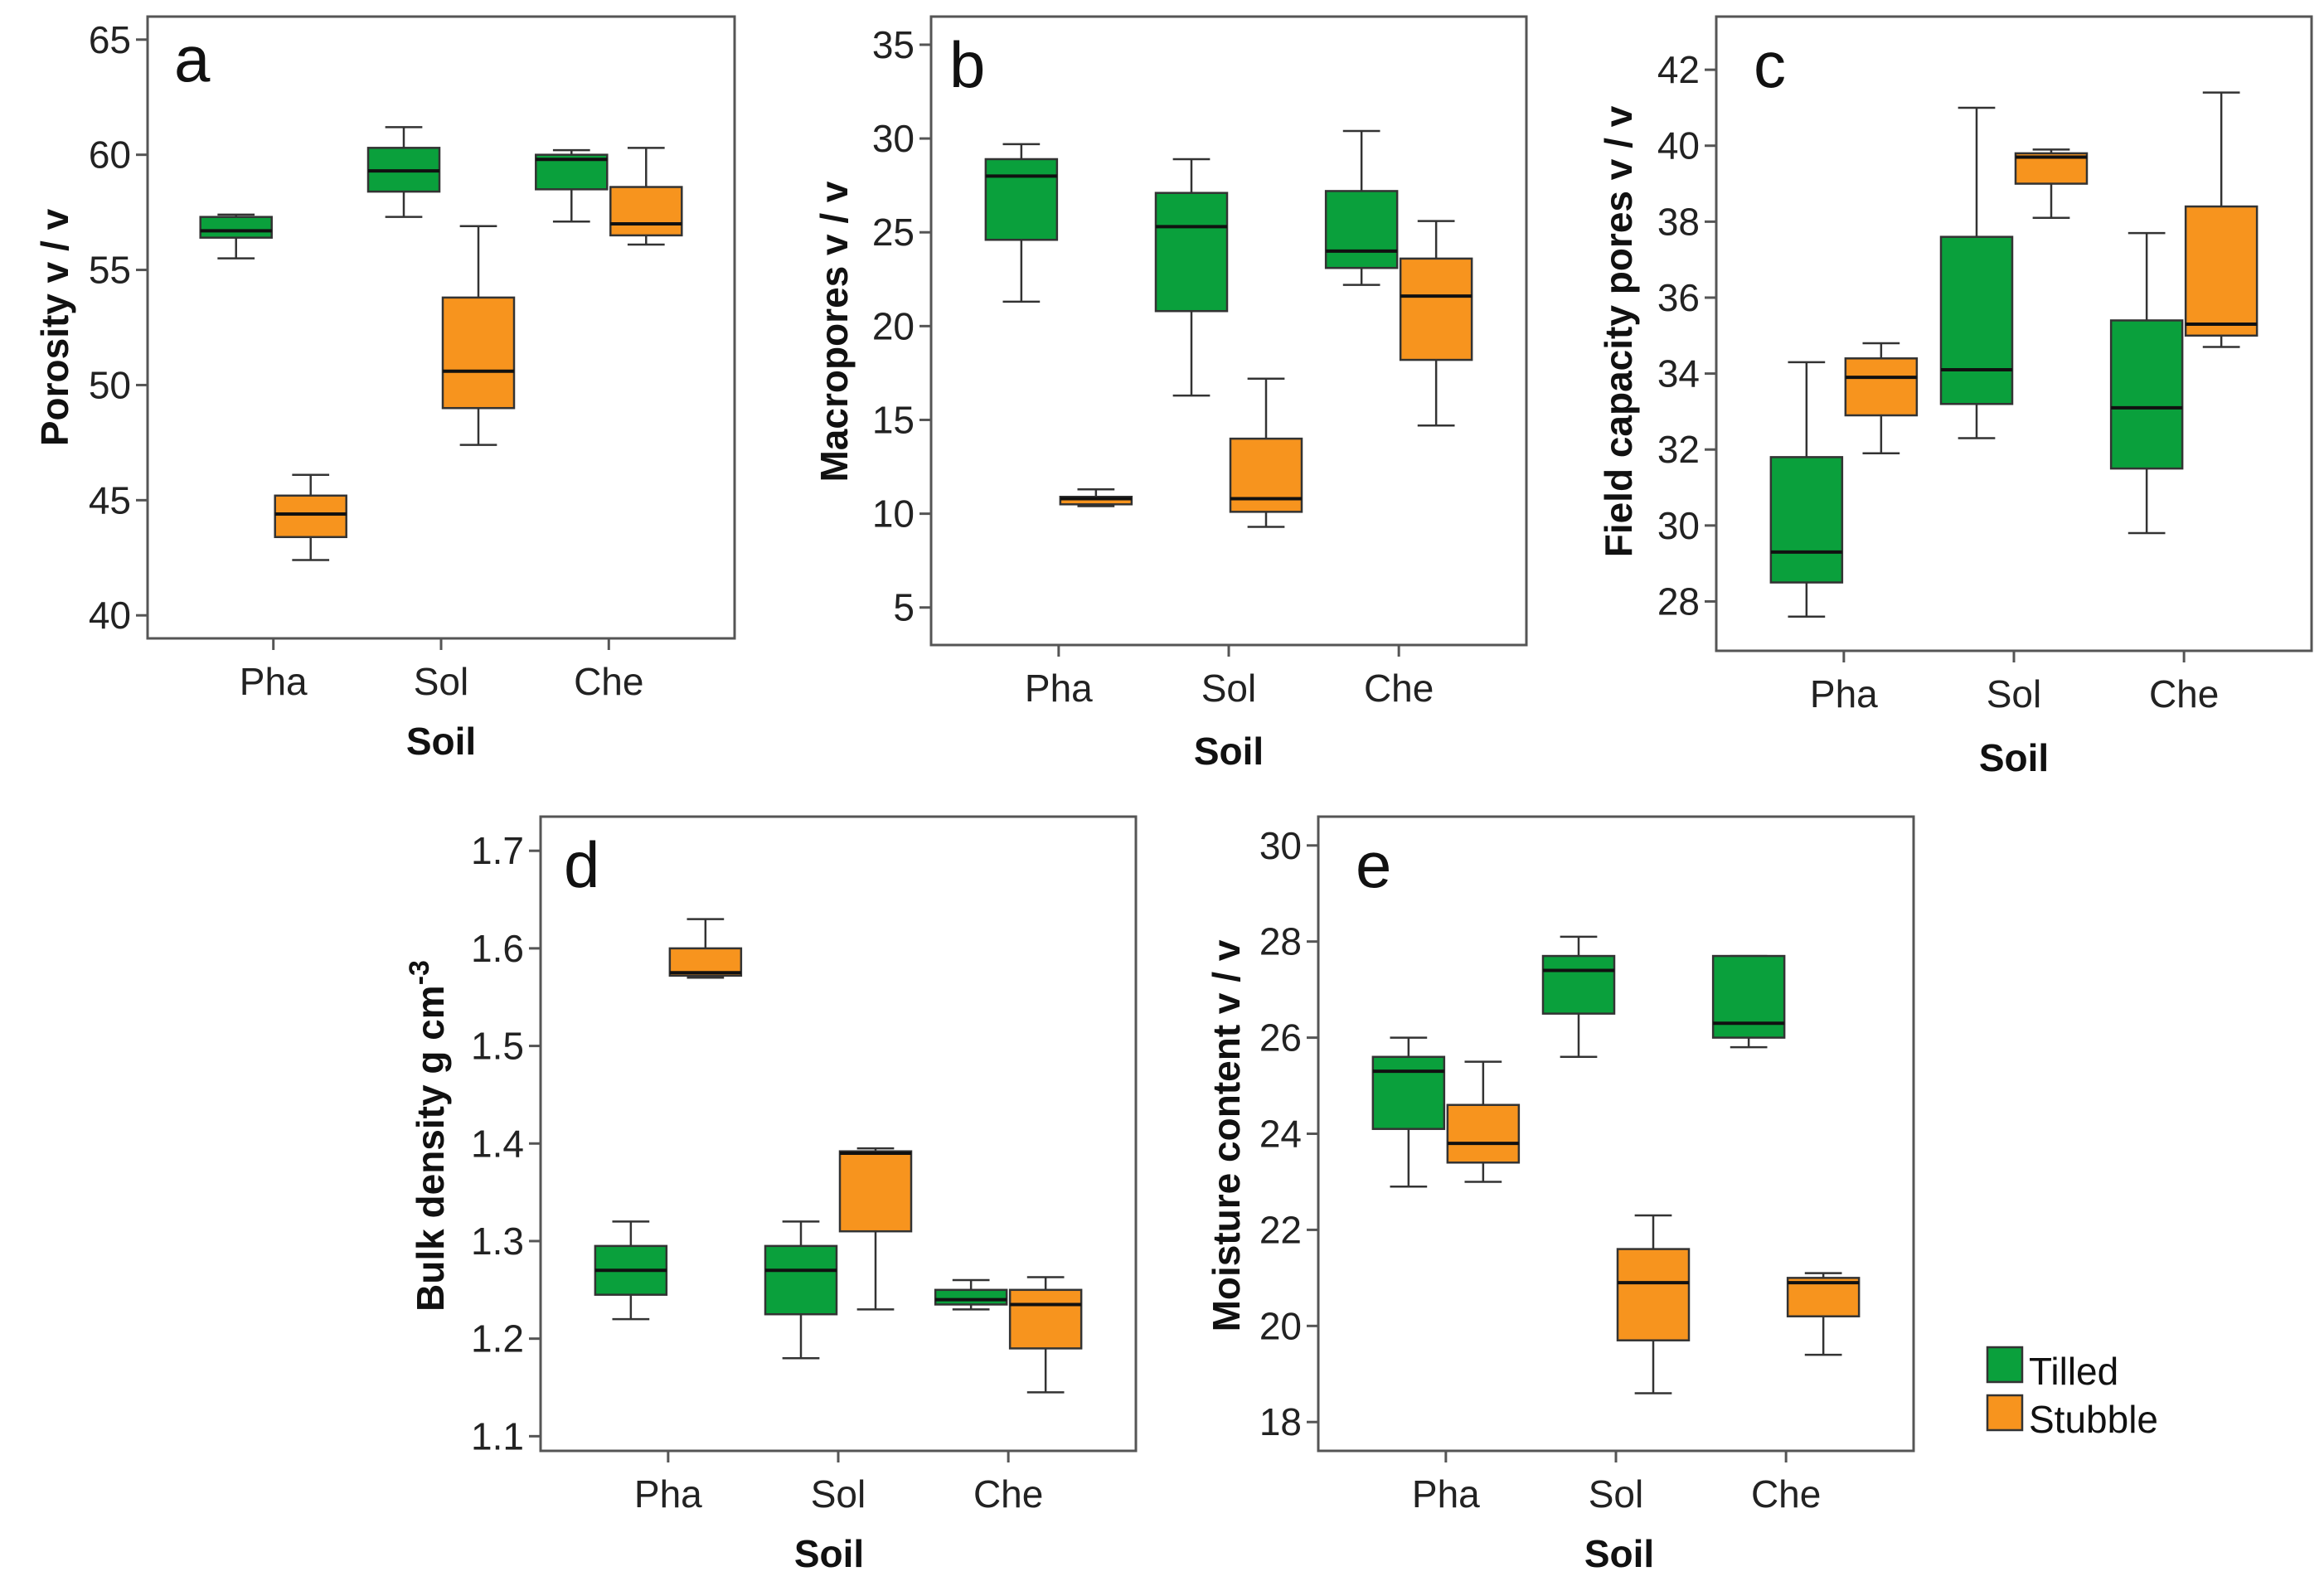 The image size is (2324, 1586). I want to click on panel-e-letter: e, so click(1374, 864).